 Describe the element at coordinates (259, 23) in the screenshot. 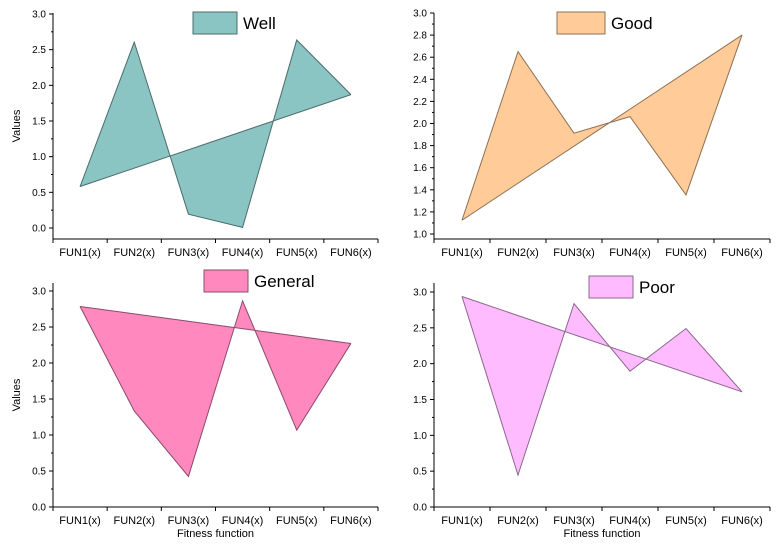

I see `legend-label: Well` at that location.